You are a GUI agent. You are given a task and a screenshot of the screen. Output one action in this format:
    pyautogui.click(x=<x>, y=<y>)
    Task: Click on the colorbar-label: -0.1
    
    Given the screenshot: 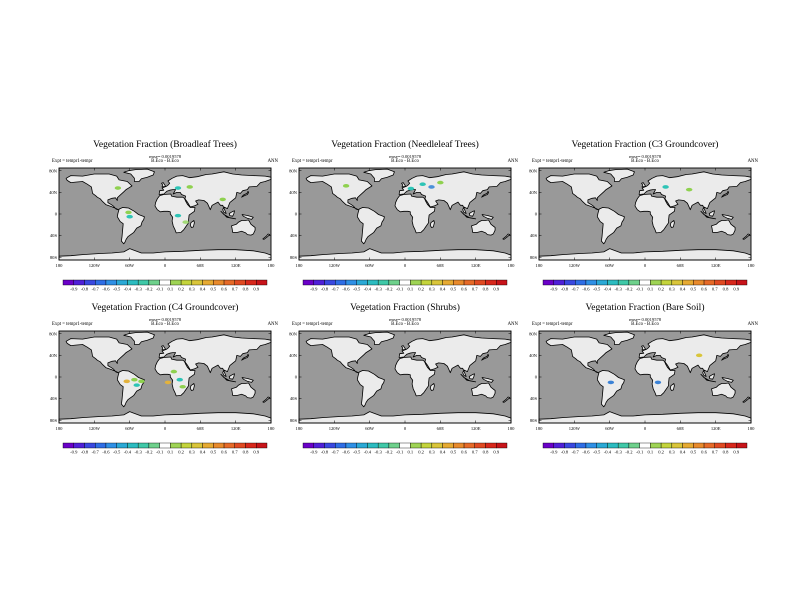 What is the action you would take?
    pyautogui.click(x=640, y=452)
    